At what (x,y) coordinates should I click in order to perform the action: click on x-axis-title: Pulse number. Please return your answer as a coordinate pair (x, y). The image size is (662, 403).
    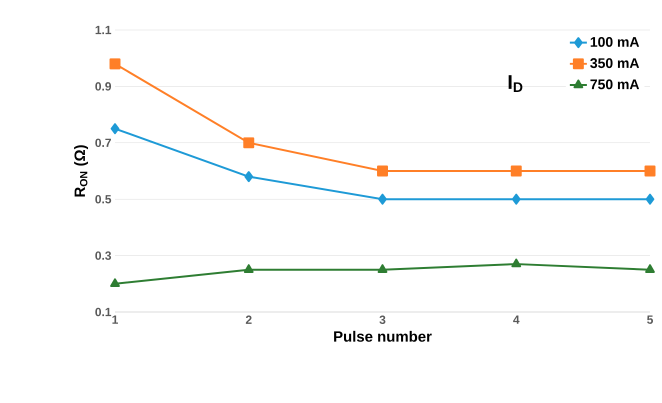
    Looking at the image, I should click on (383, 336).